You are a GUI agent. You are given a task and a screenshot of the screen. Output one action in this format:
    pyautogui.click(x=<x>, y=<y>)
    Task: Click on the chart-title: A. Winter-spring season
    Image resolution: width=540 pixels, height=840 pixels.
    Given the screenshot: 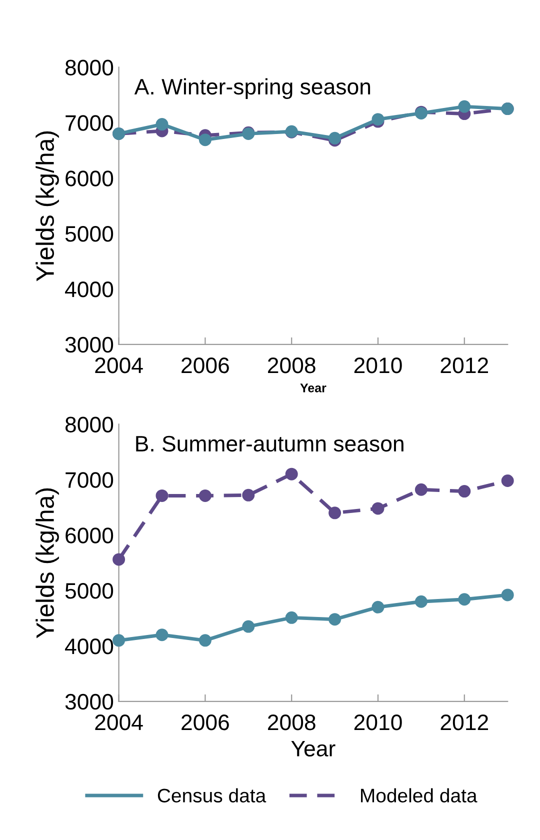 What is the action you would take?
    pyautogui.click(x=252, y=89)
    